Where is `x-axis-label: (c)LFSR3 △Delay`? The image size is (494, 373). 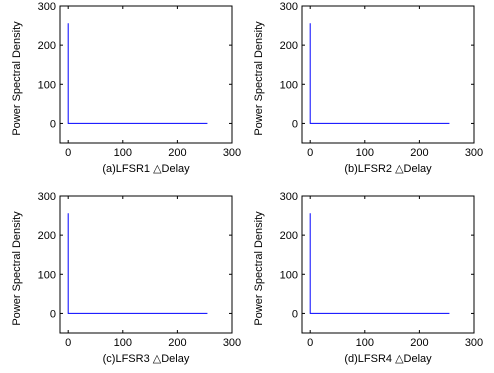
x-axis-label: (c)LFSR3 △Delay is located at coordinates (146, 359).